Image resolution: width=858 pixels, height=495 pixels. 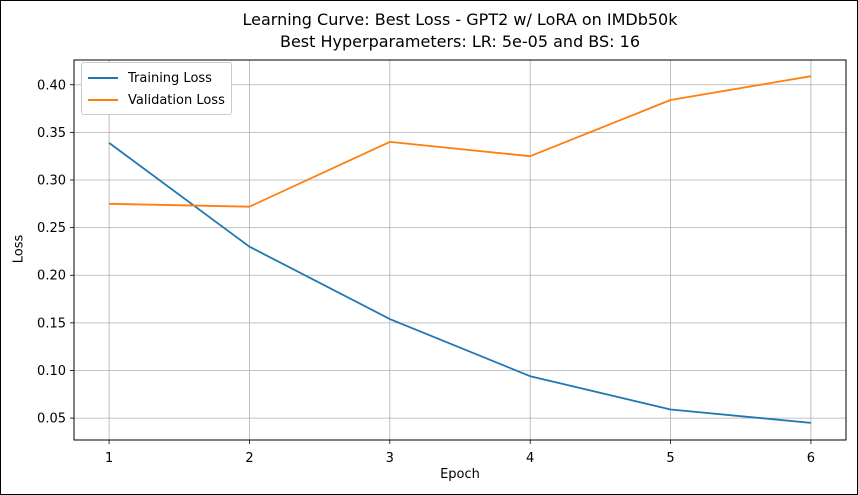 What do you see at coordinates (249, 458) in the screenshot?
I see `x-tick-label: 2` at bounding box center [249, 458].